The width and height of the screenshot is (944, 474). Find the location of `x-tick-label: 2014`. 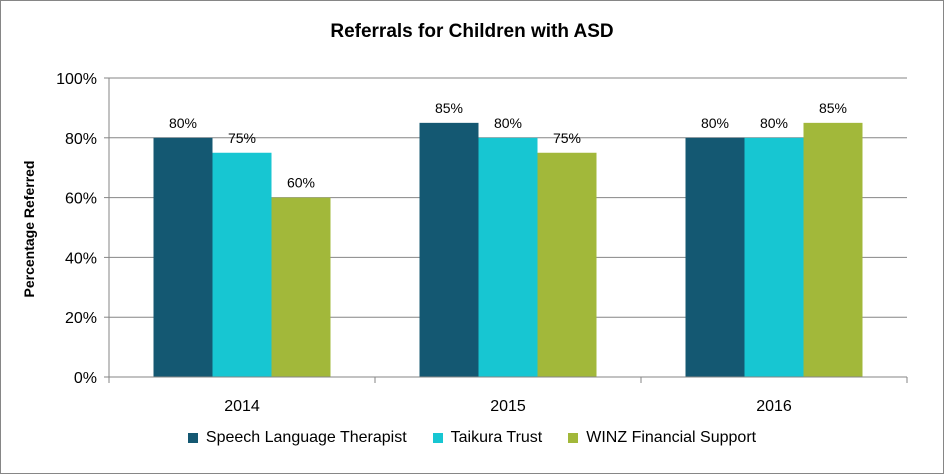

x-tick-label: 2014 is located at coordinates (242, 406).